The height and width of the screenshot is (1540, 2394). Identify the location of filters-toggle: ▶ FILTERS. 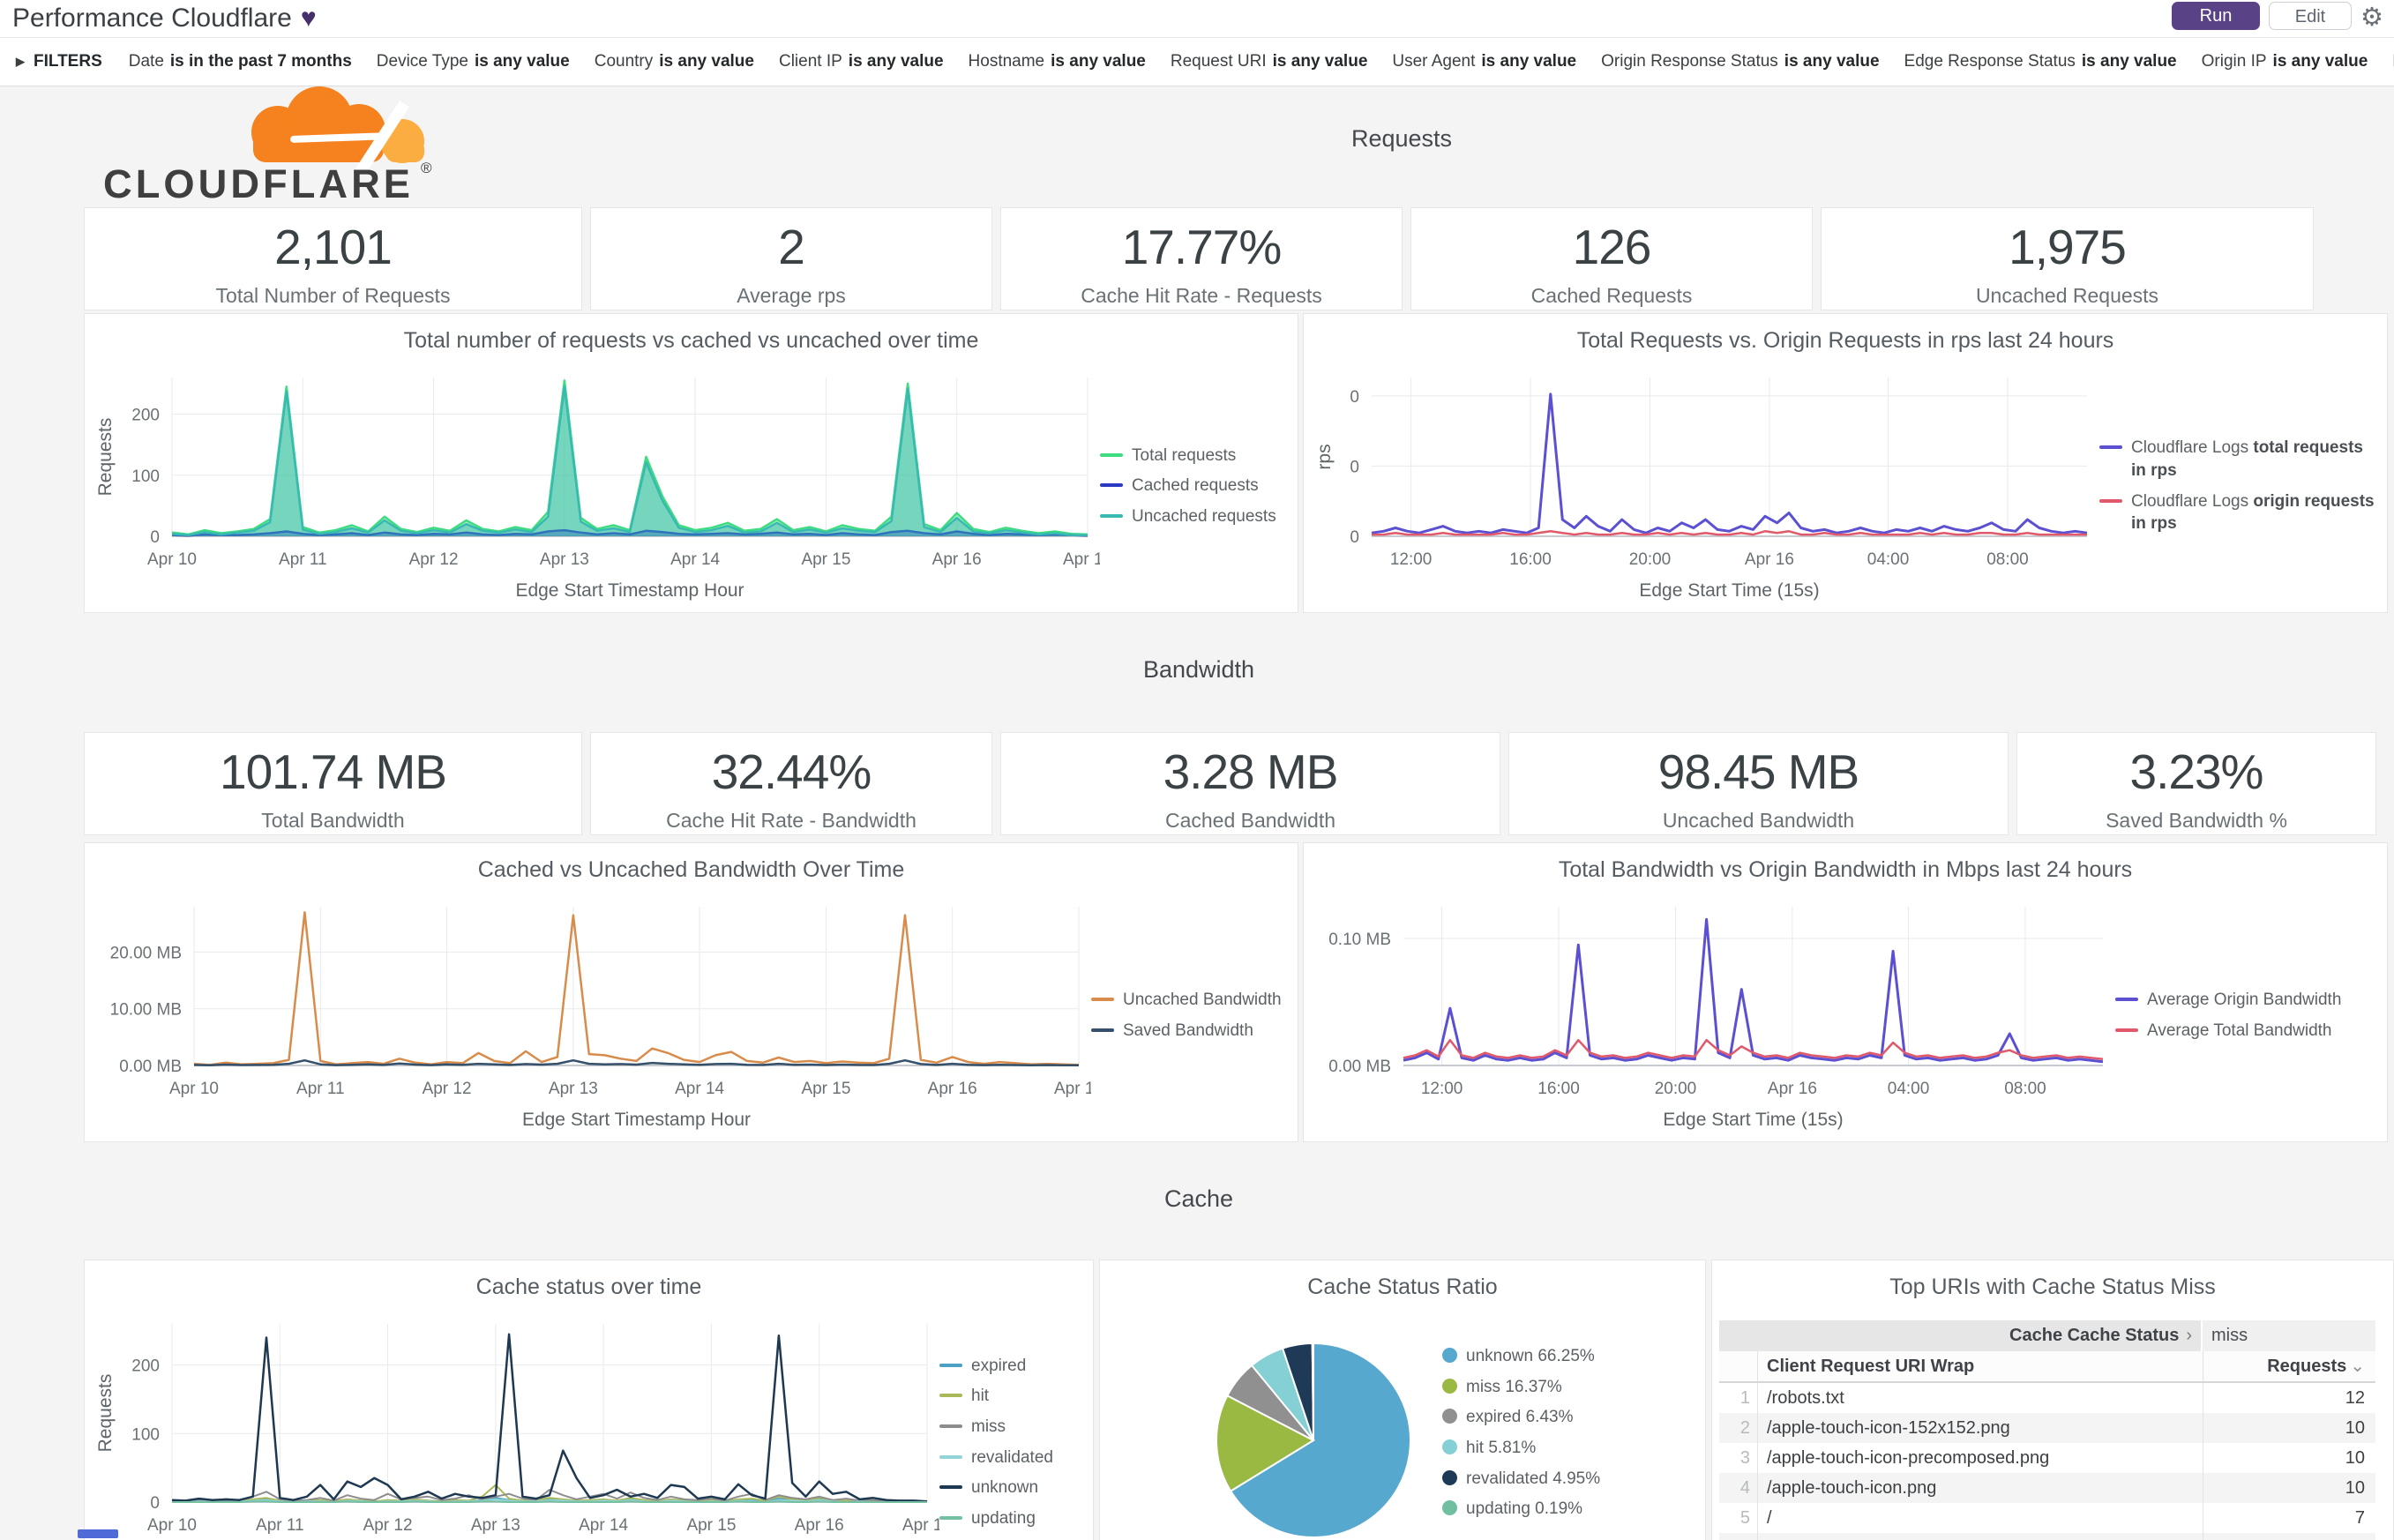
(59, 61).